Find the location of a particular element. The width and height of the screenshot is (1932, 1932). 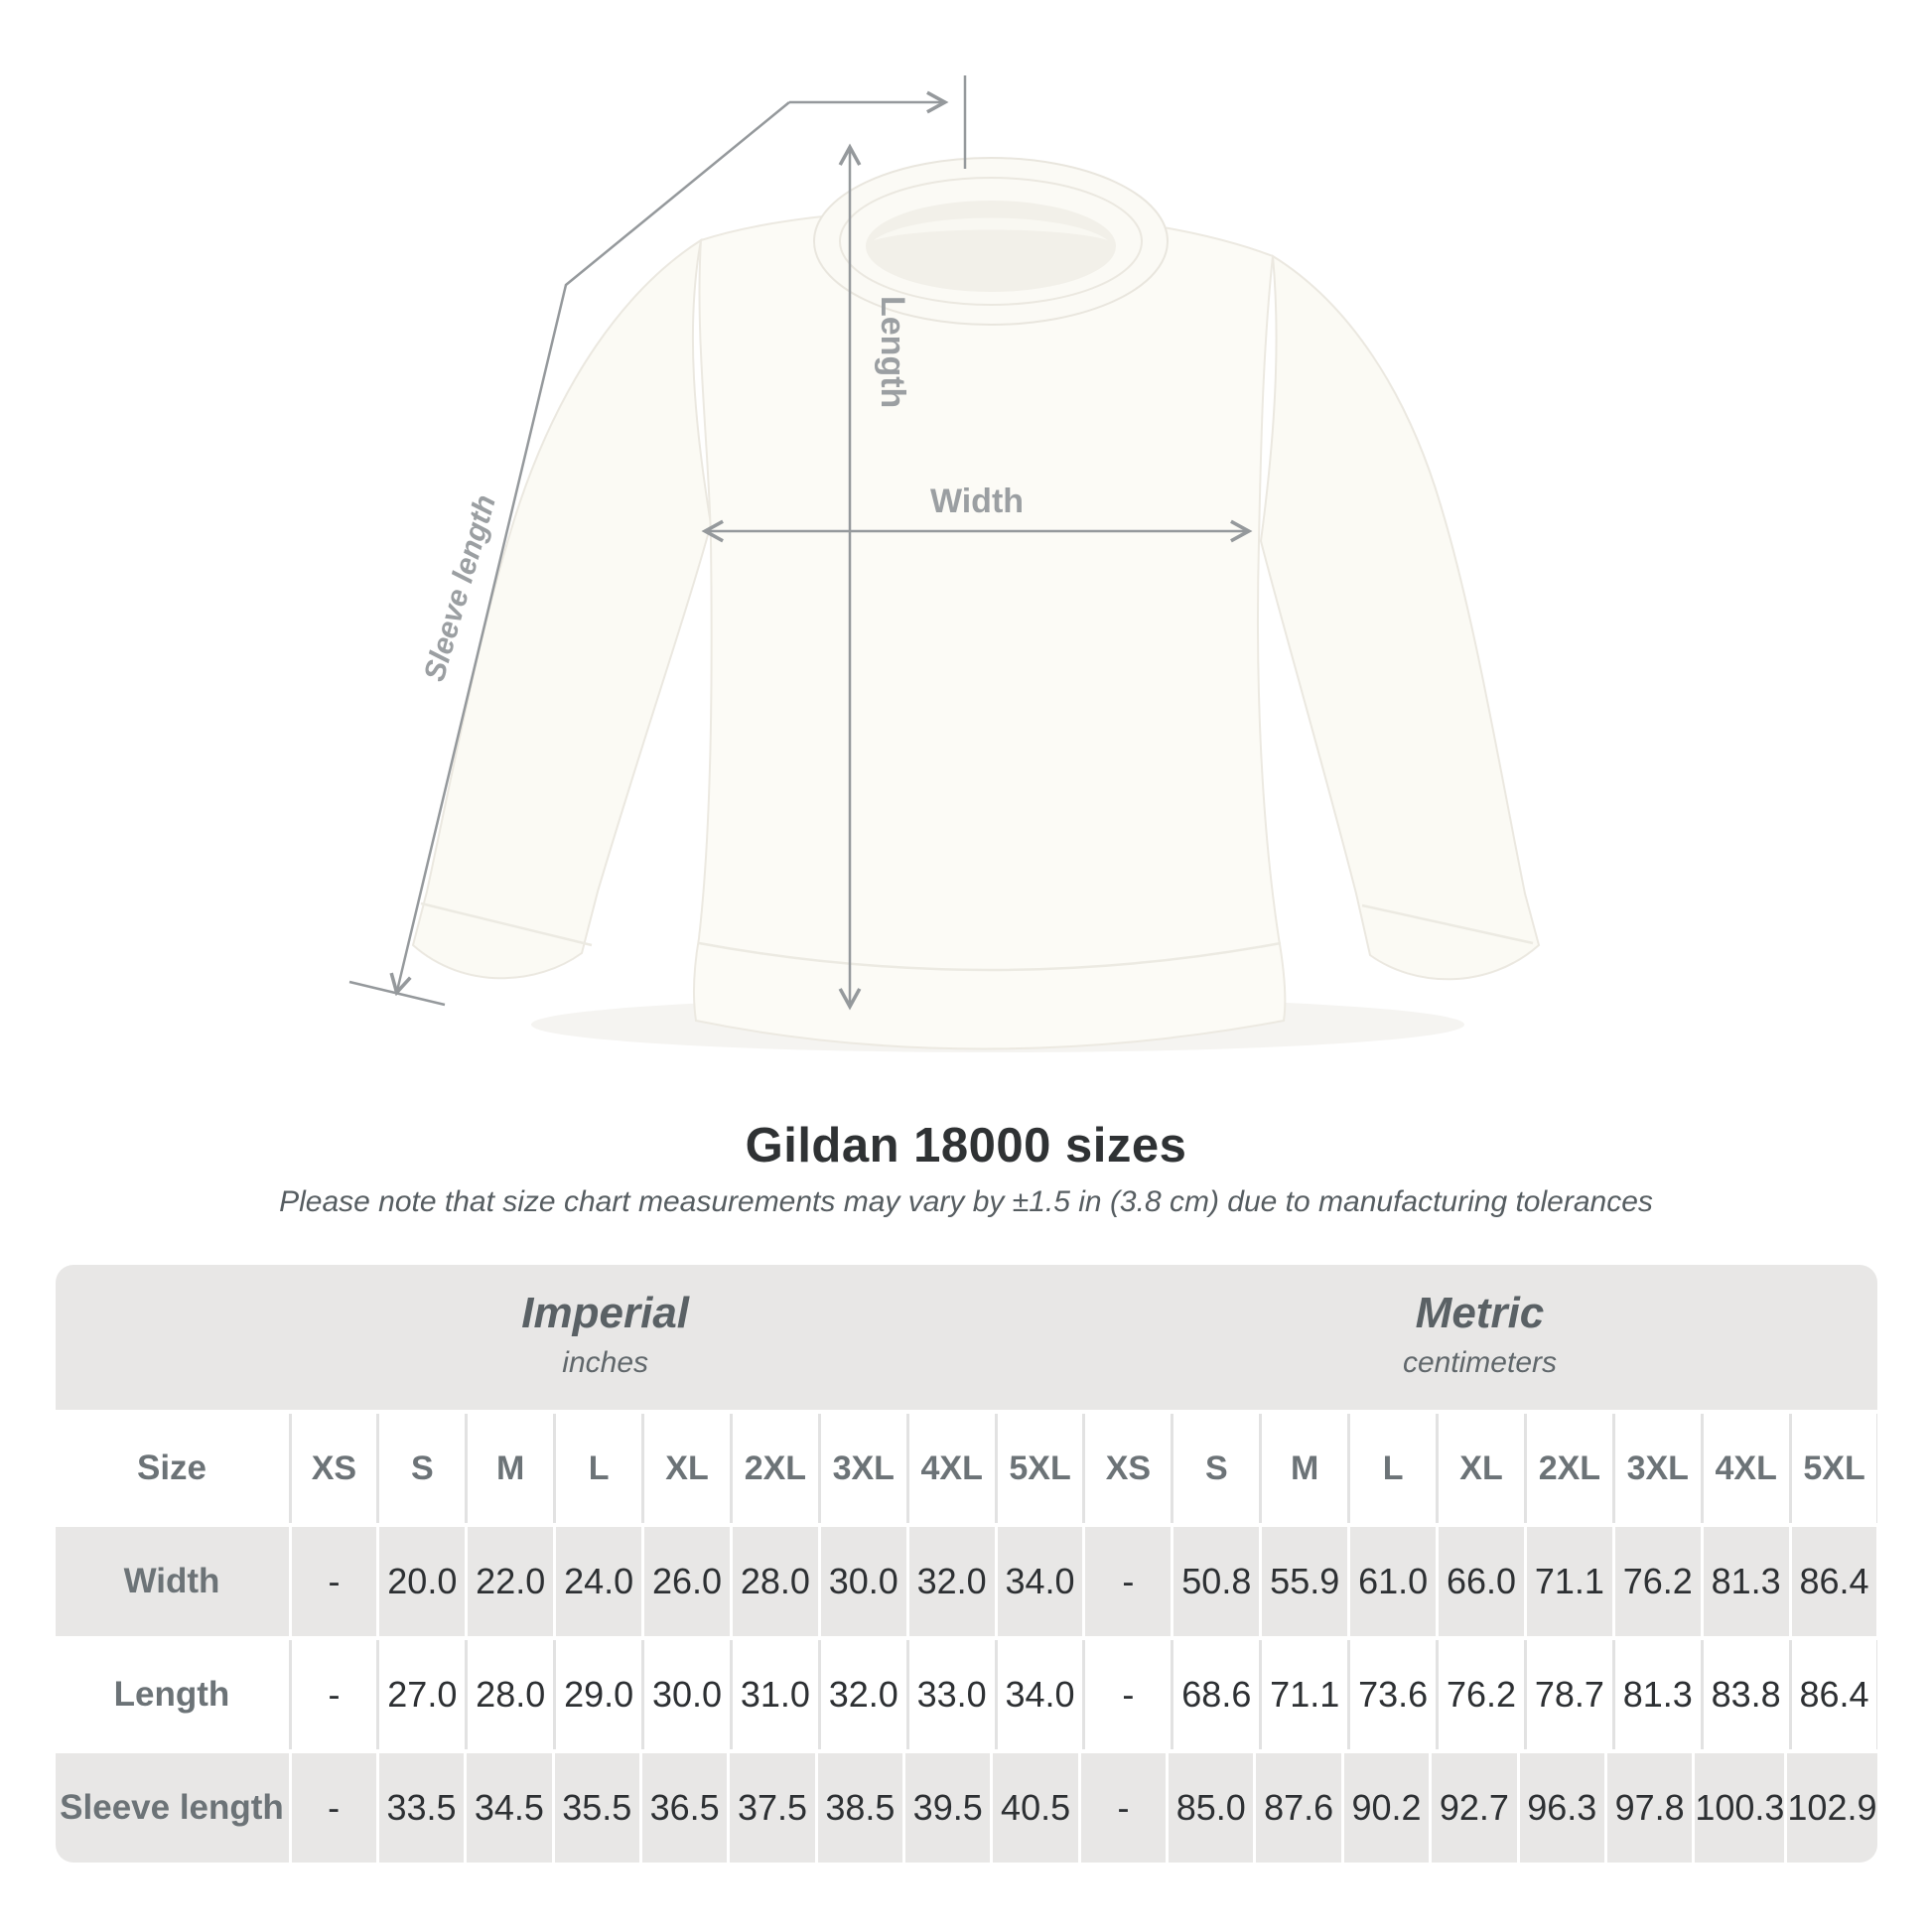

width-imperial-s: 20.0 is located at coordinates (423, 1581).